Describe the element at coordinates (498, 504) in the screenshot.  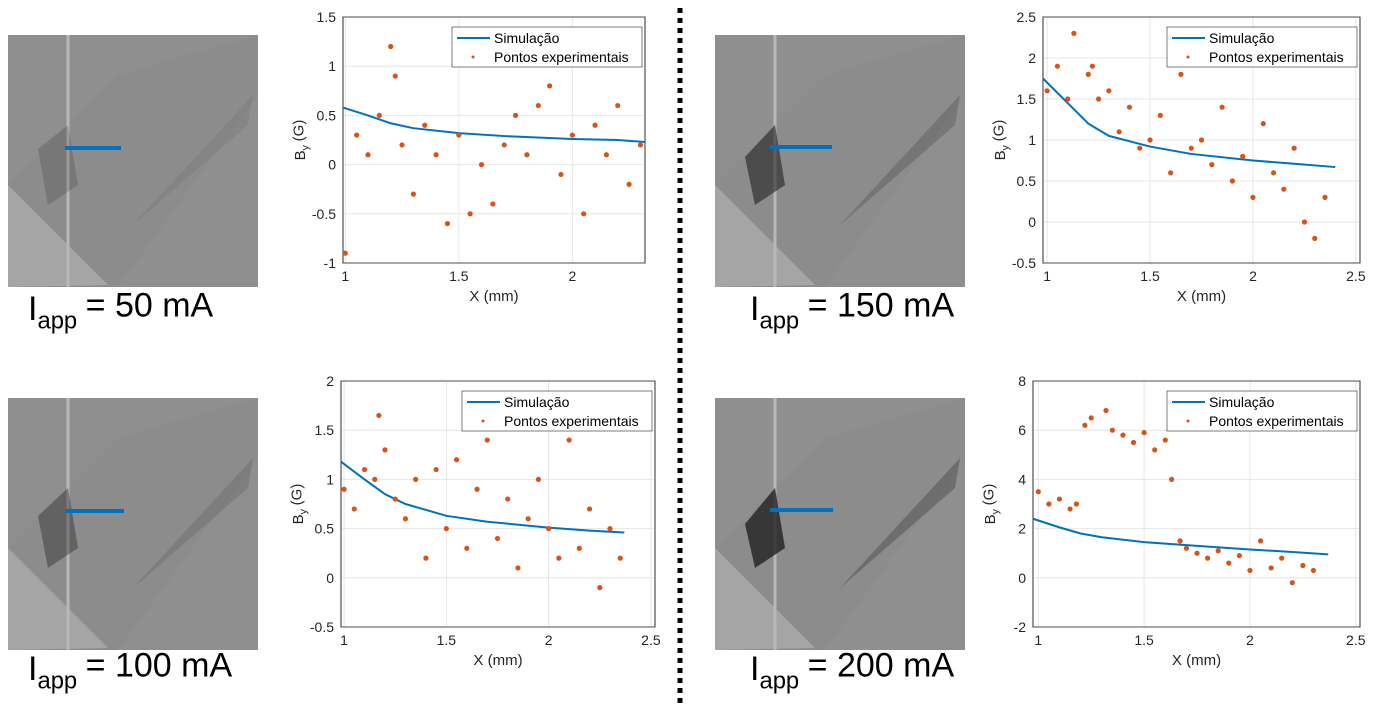
I see `axes-frame` at that location.